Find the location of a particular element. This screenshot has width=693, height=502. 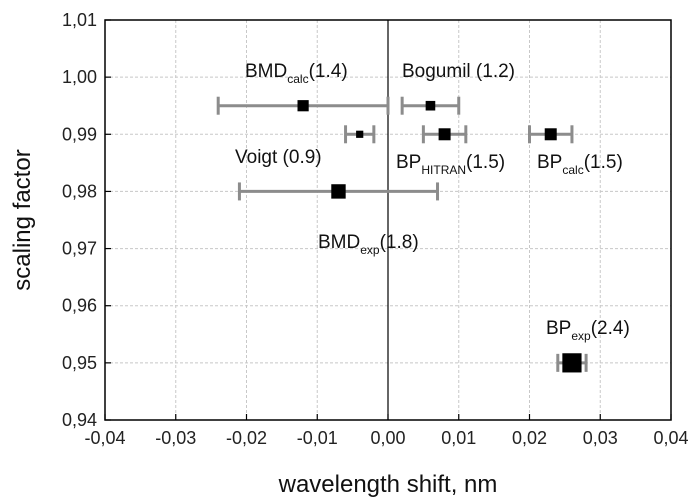

x-axis-title: wavelength shift, nm is located at coordinates (388, 484).